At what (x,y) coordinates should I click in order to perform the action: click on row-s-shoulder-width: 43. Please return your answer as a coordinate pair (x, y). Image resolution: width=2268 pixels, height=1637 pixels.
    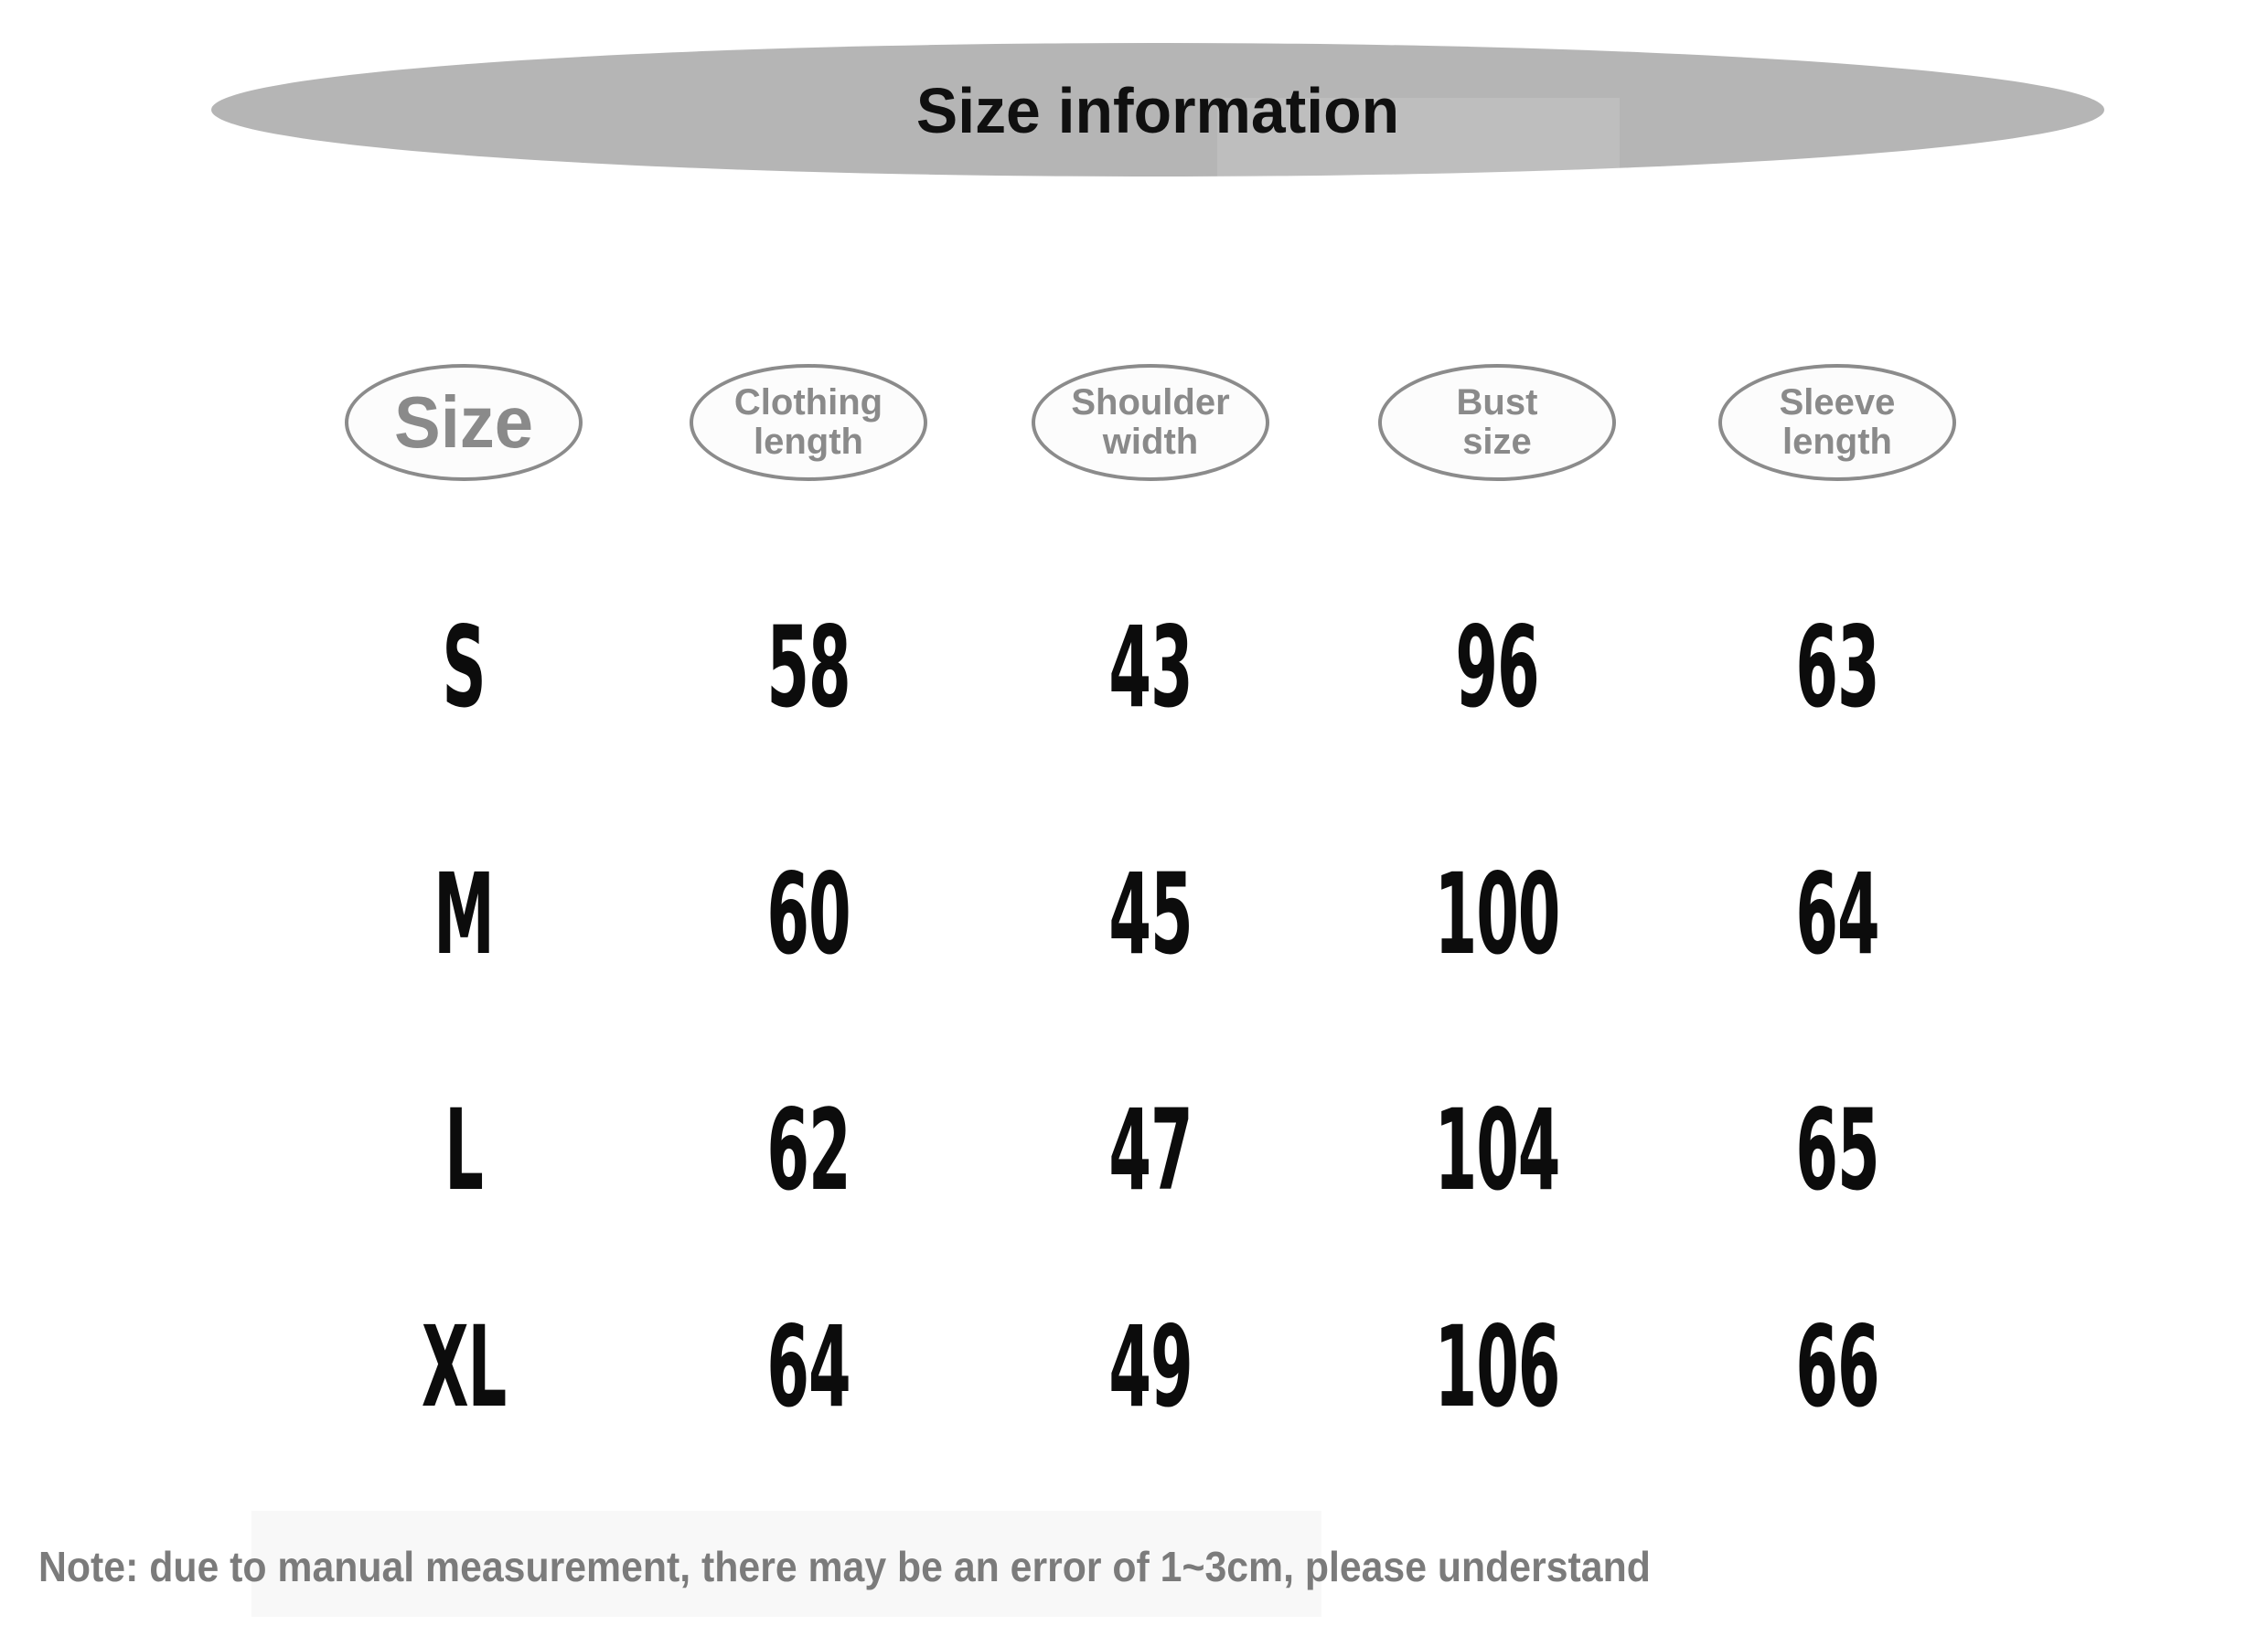
    Looking at the image, I should click on (1150, 668).